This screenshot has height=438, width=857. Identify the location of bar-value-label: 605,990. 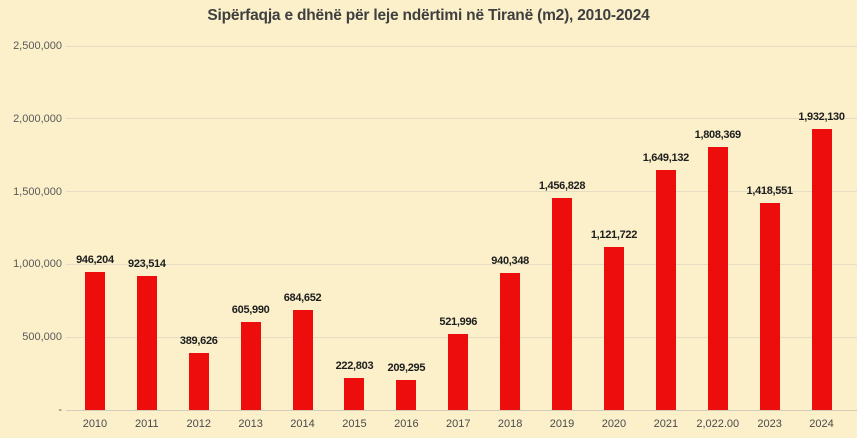
(250, 309).